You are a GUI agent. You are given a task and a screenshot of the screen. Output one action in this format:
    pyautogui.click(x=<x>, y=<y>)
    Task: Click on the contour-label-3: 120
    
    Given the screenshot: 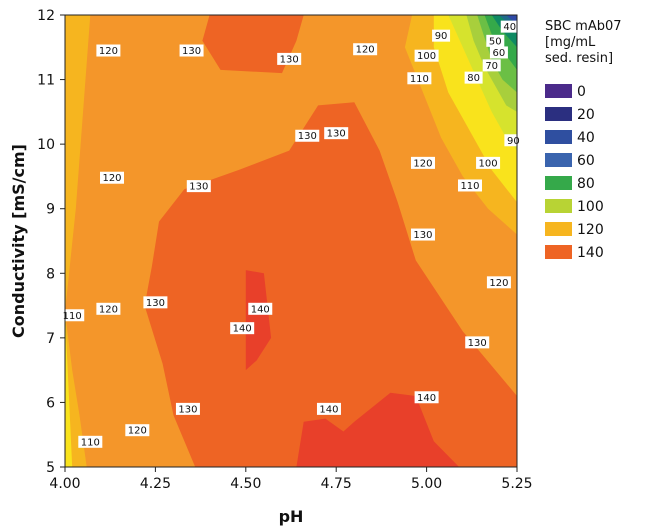 What is the action you would take?
    pyautogui.click(x=365, y=49)
    